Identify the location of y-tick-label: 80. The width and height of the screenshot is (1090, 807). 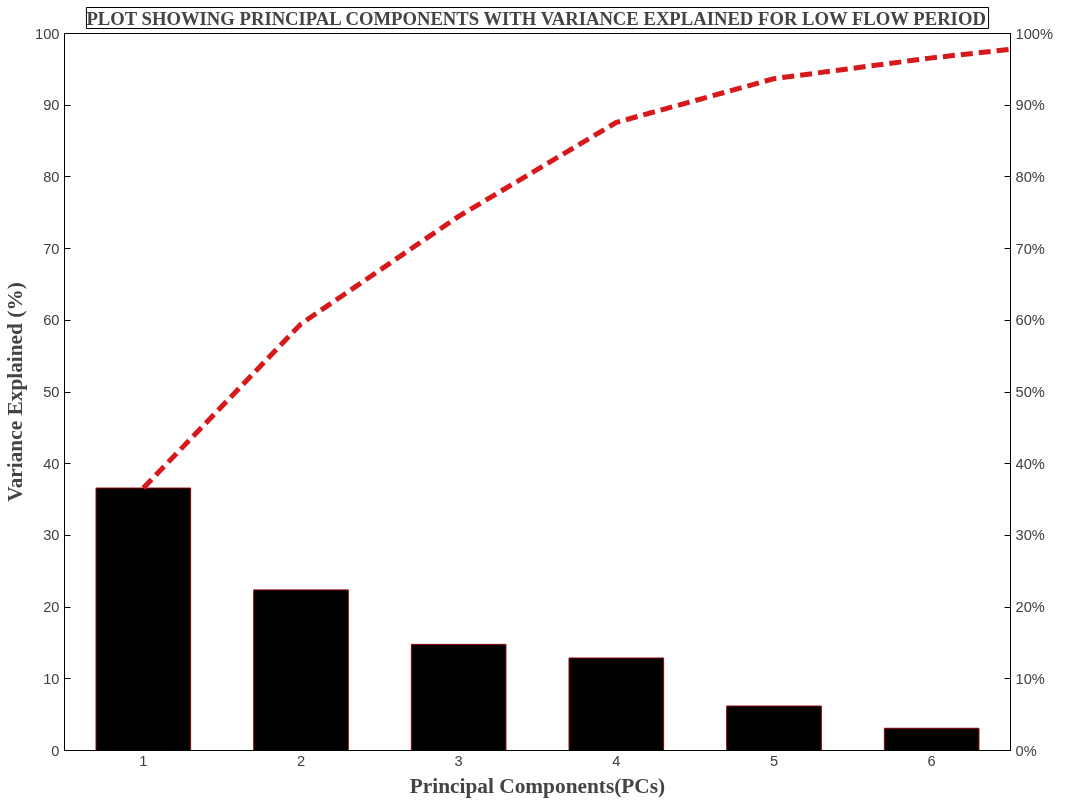
(51, 176).